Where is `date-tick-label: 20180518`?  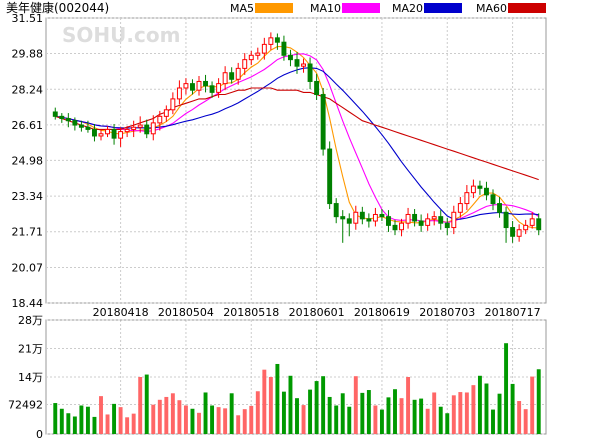 date-tick-label: 20180518 is located at coordinates (251, 312).